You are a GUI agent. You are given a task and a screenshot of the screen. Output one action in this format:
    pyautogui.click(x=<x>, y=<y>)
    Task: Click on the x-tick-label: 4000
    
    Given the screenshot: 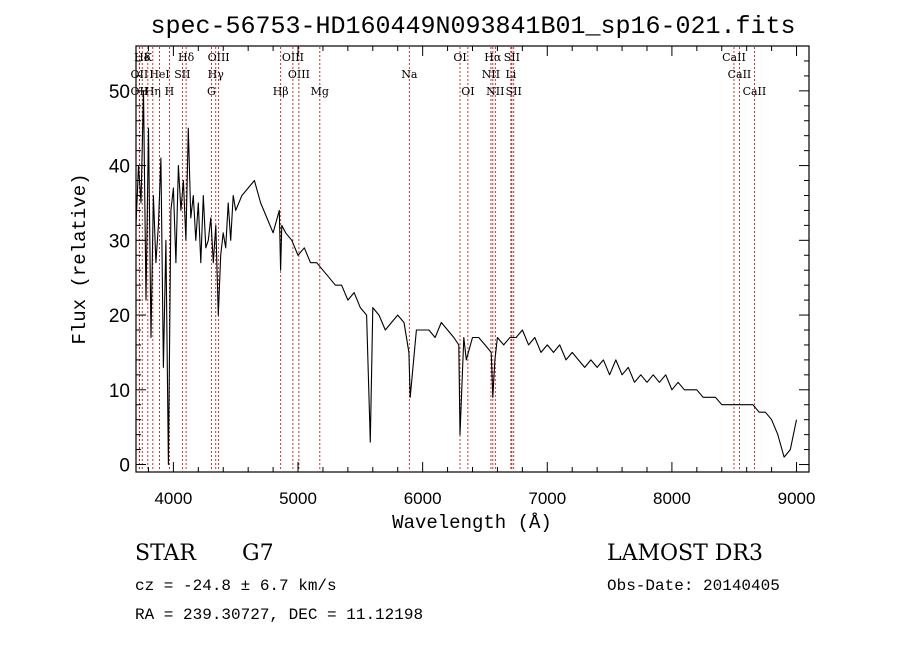 What is the action you would take?
    pyautogui.click(x=173, y=498)
    